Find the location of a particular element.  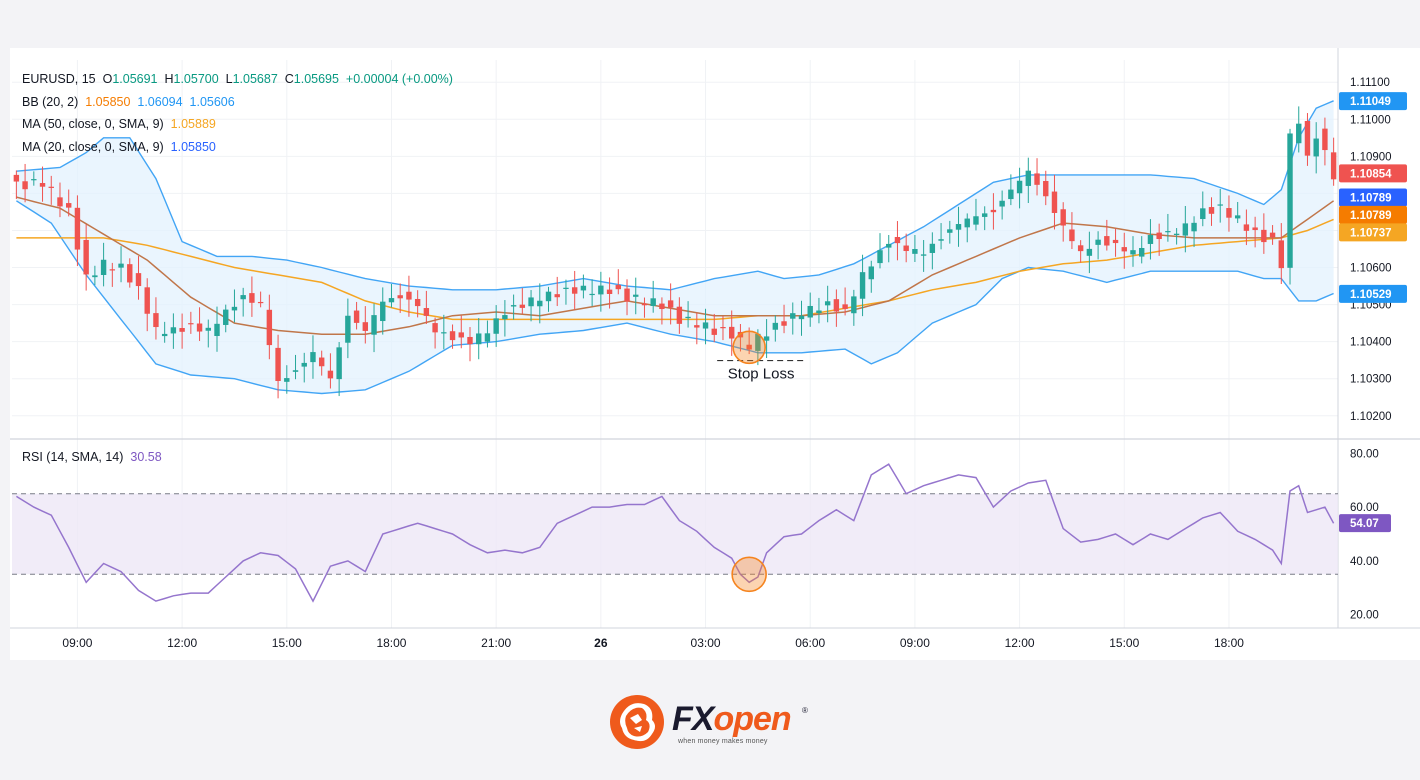

rsi-badge-text: 54.07 is located at coordinates (1364, 524).